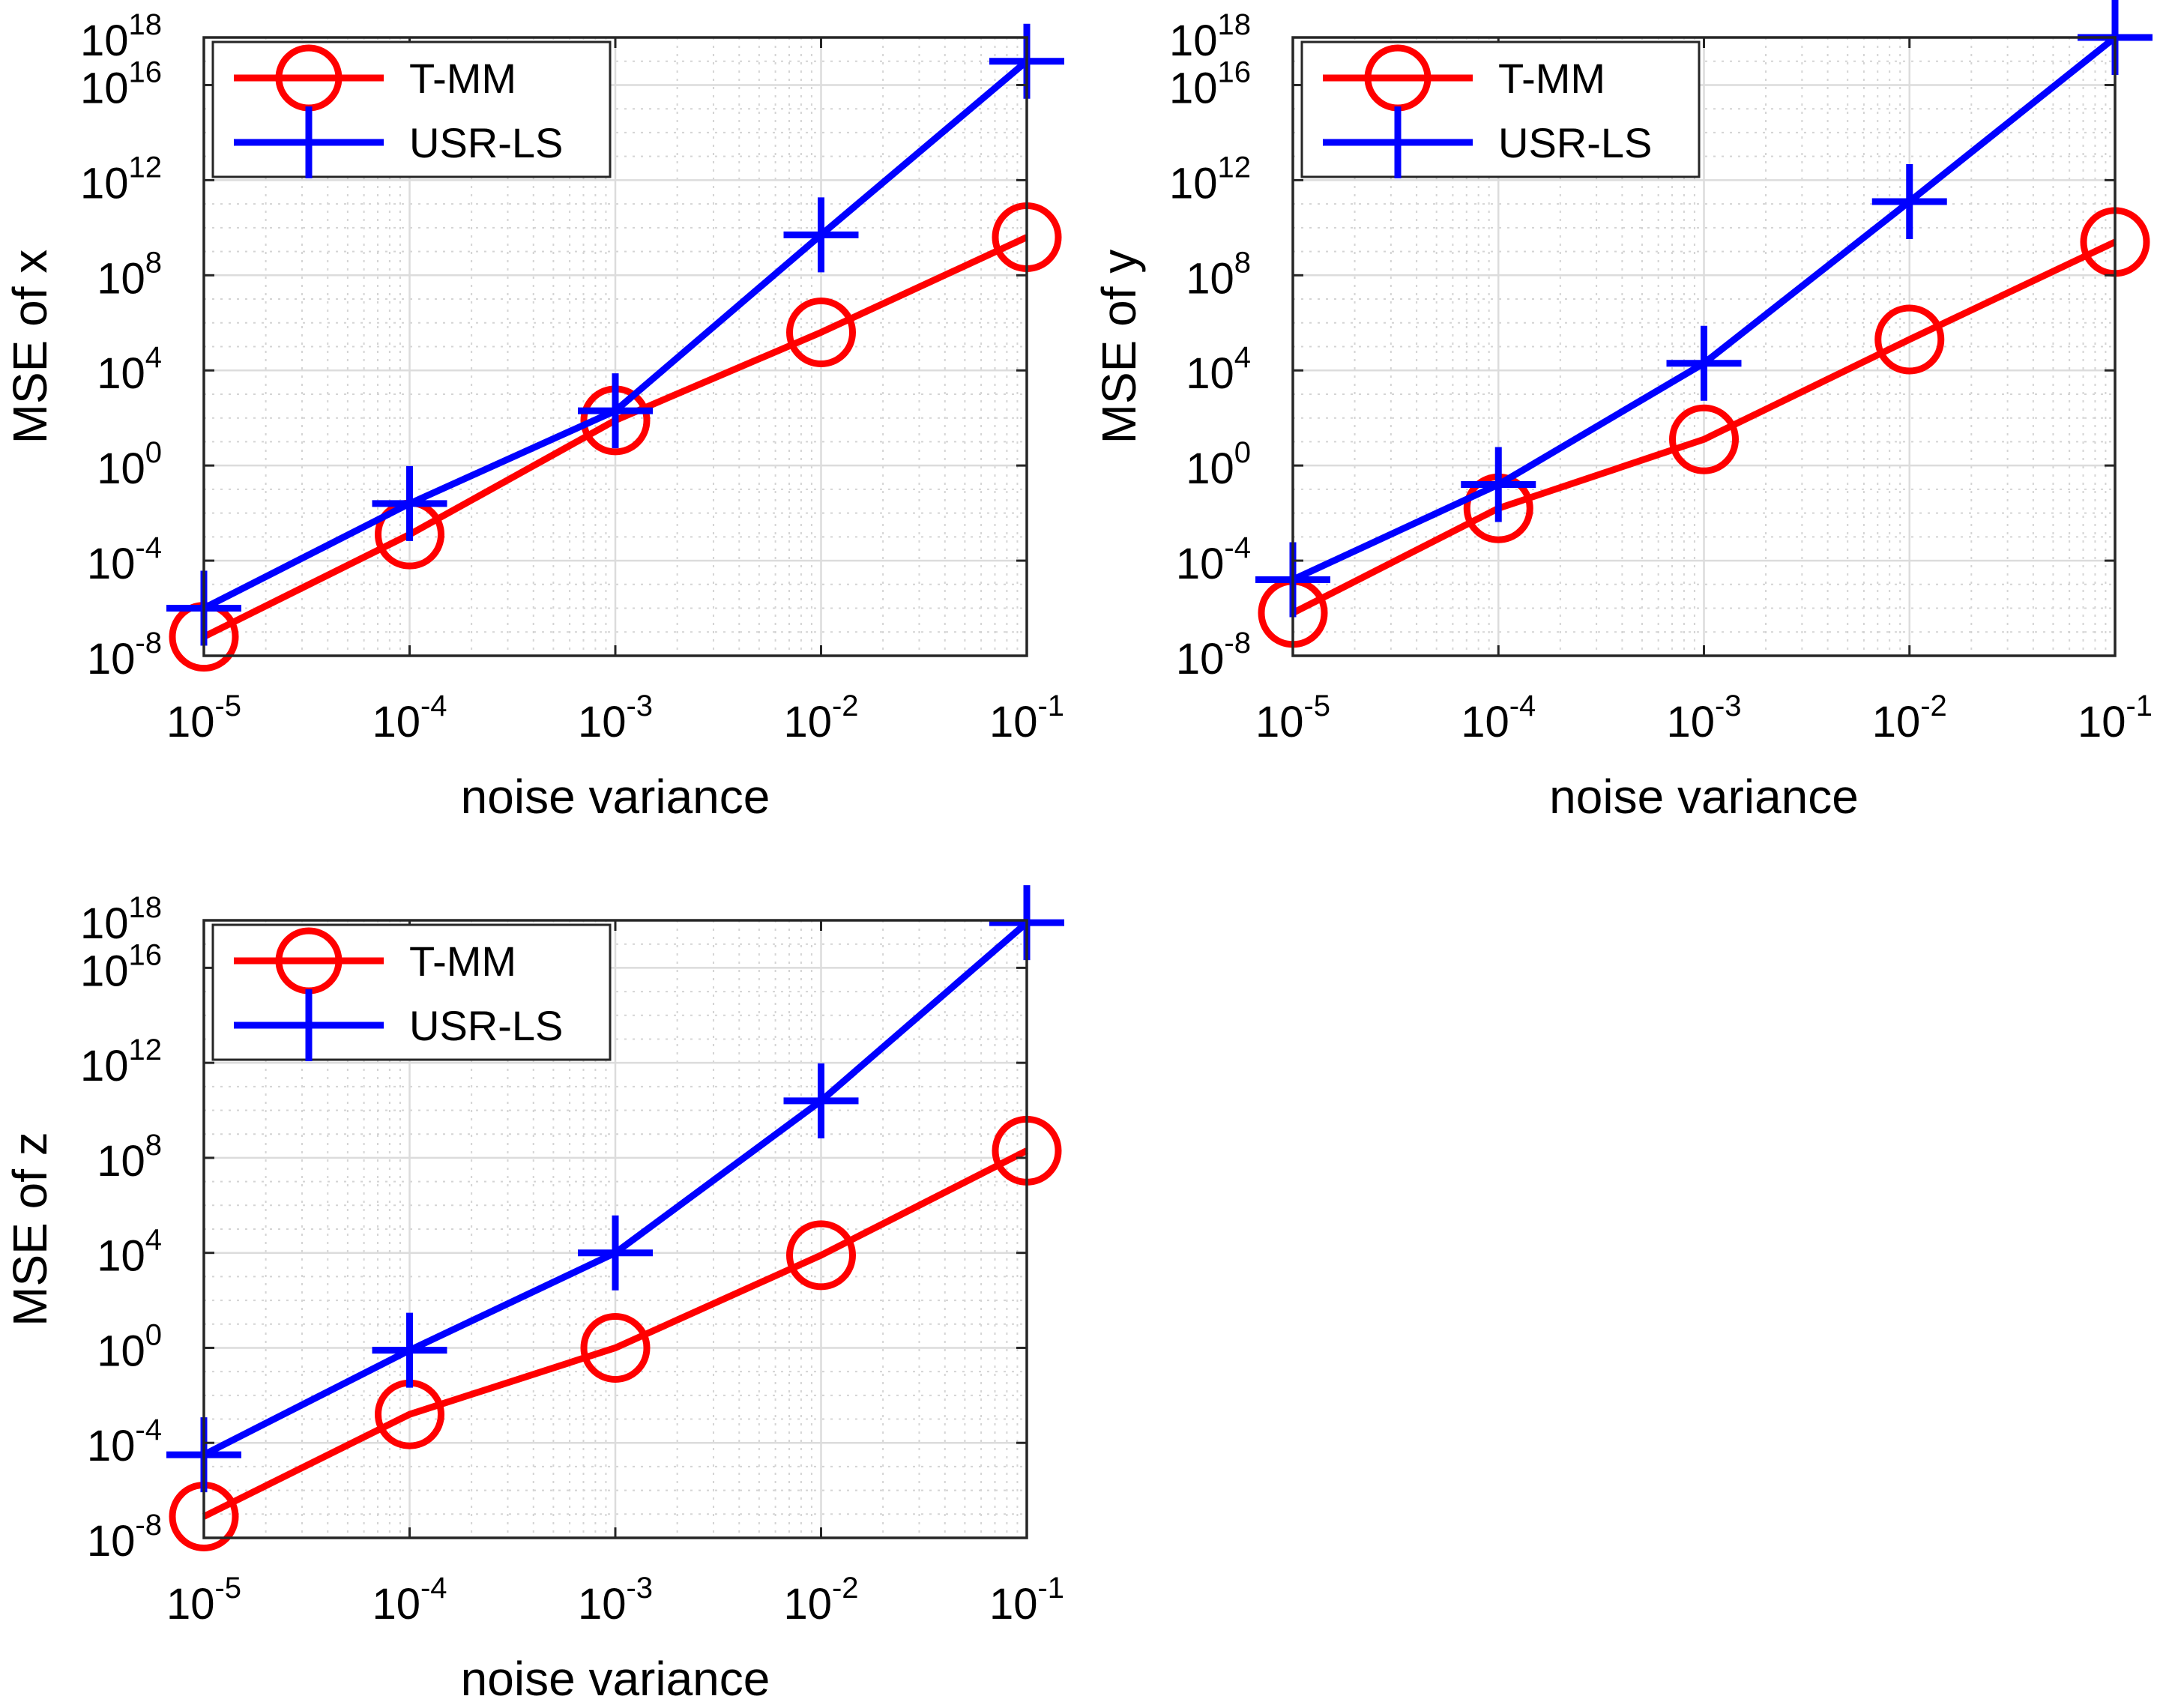  I want to click on x-tick-label: 10⁻³, so click(616, 718).